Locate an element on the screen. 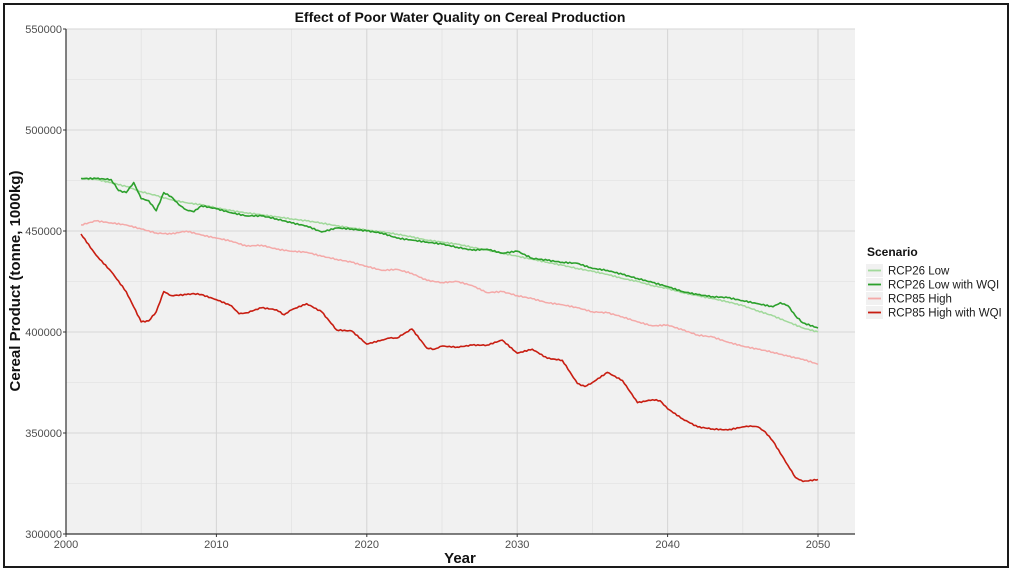  legend-title: Scenario is located at coordinates (892, 252).